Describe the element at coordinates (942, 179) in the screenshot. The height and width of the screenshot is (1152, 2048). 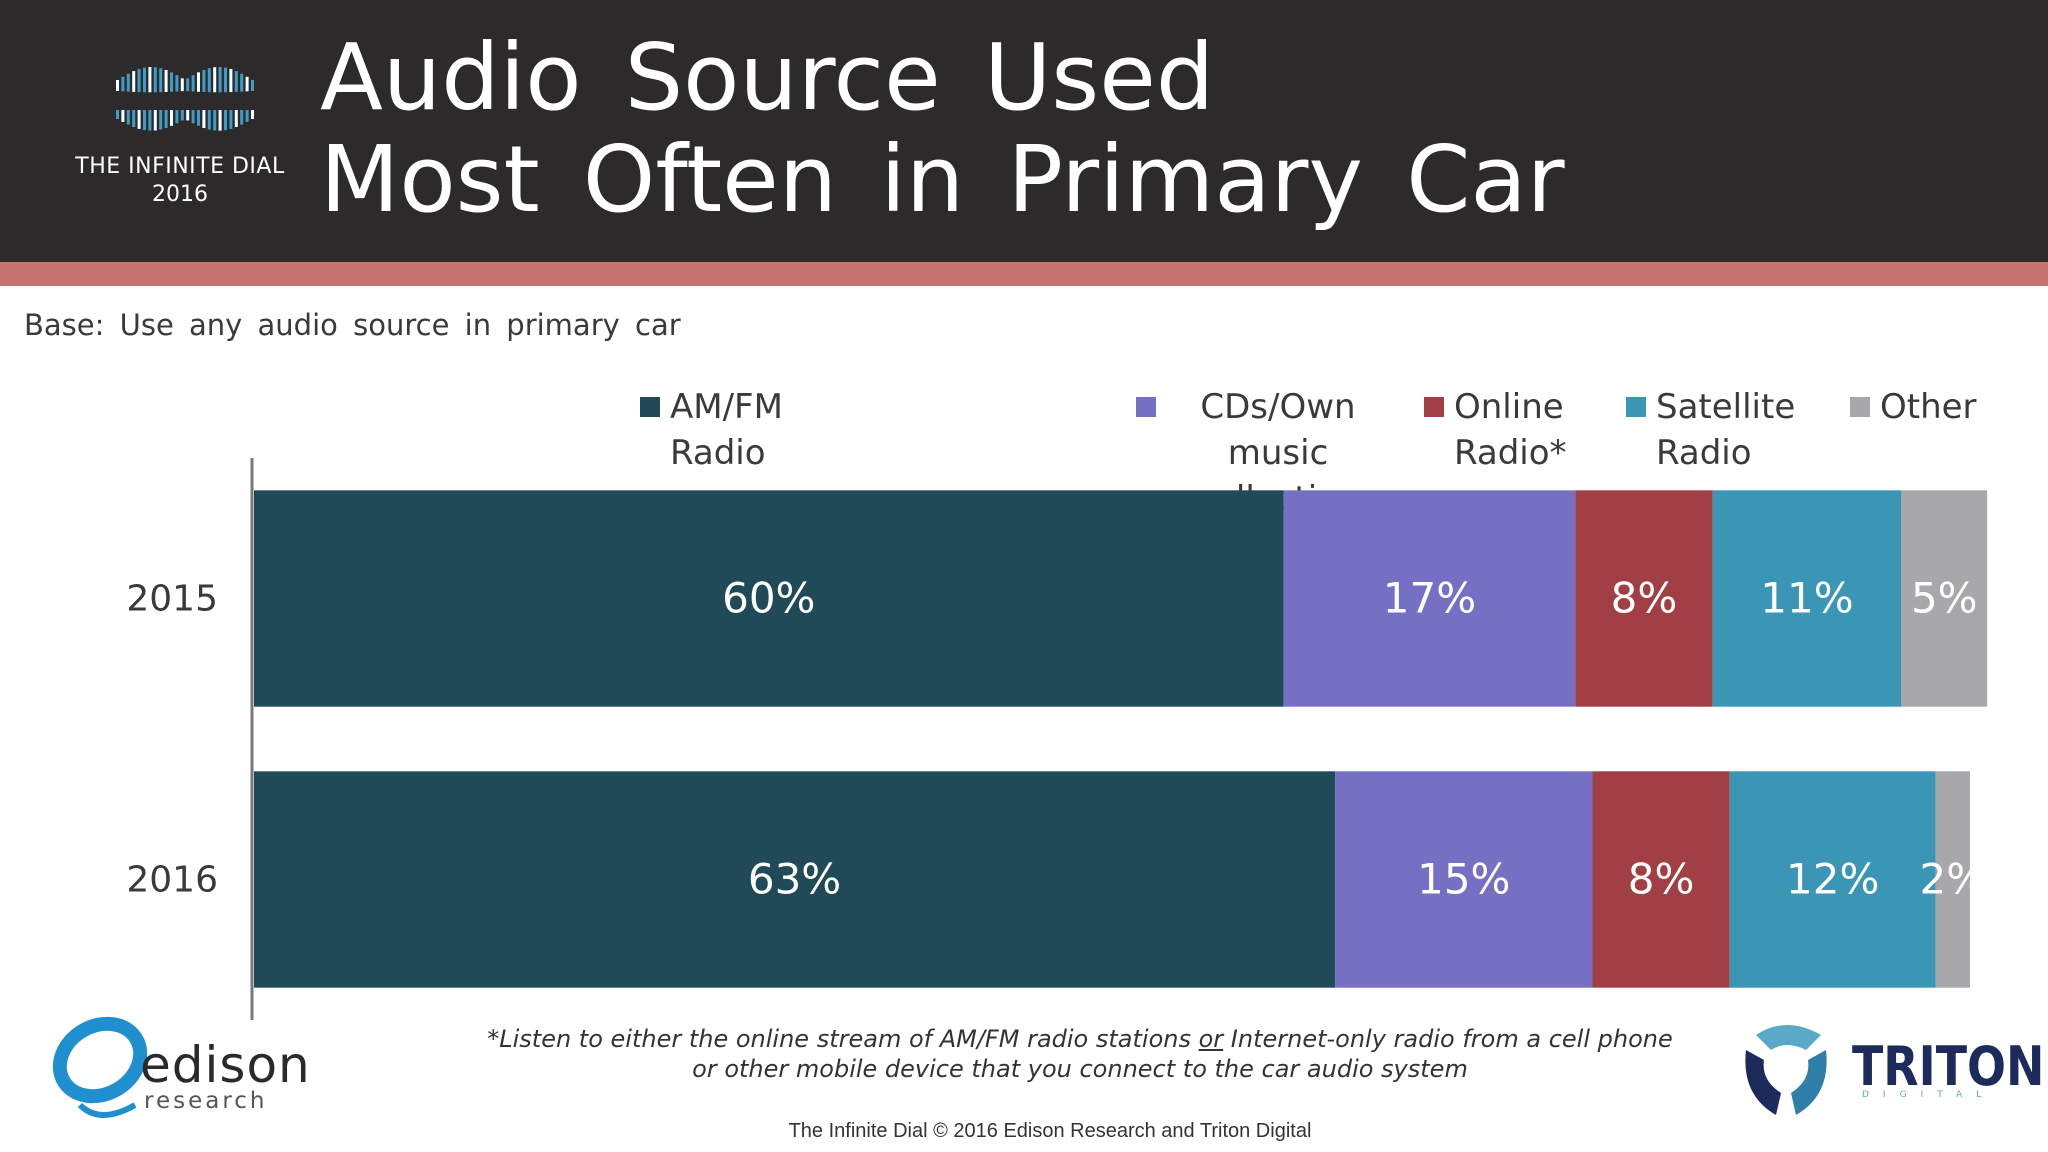
I see `page-title-line2: Most Often in Primary Car` at that location.